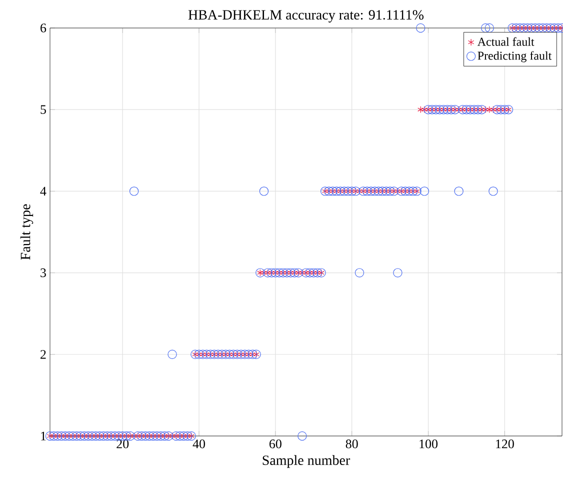  What do you see at coordinates (43, 273) in the screenshot?
I see `y-tick-label: 3` at bounding box center [43, 273].